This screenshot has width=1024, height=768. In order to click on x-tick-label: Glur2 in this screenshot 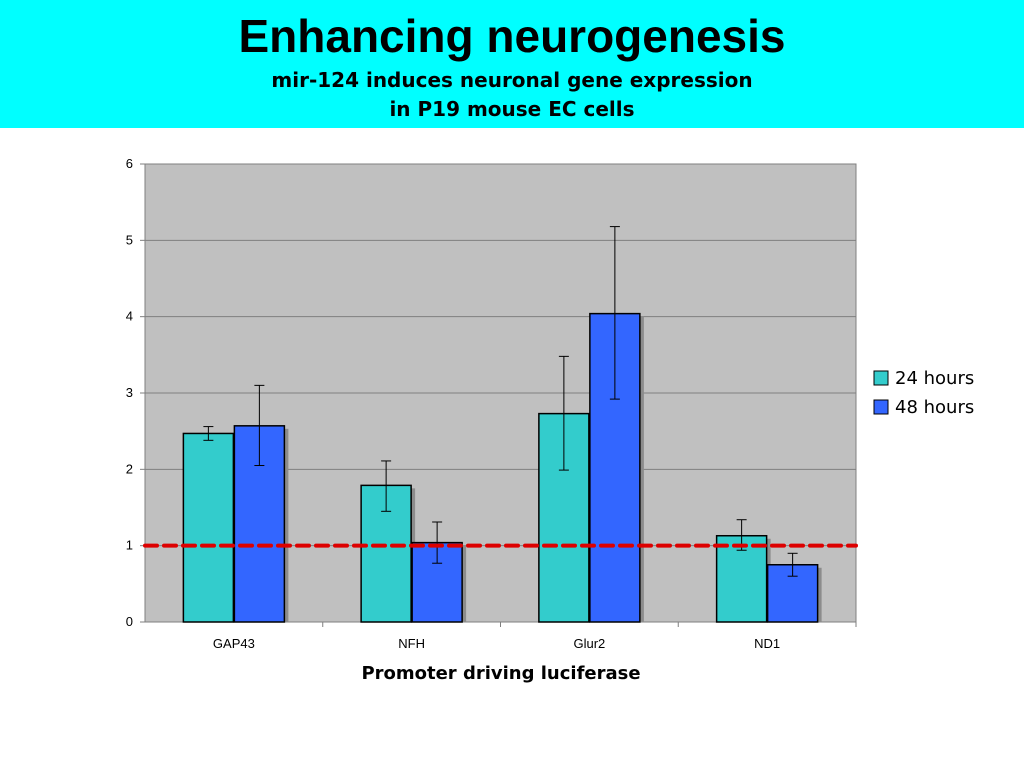, I will do `click(589, 643)`.